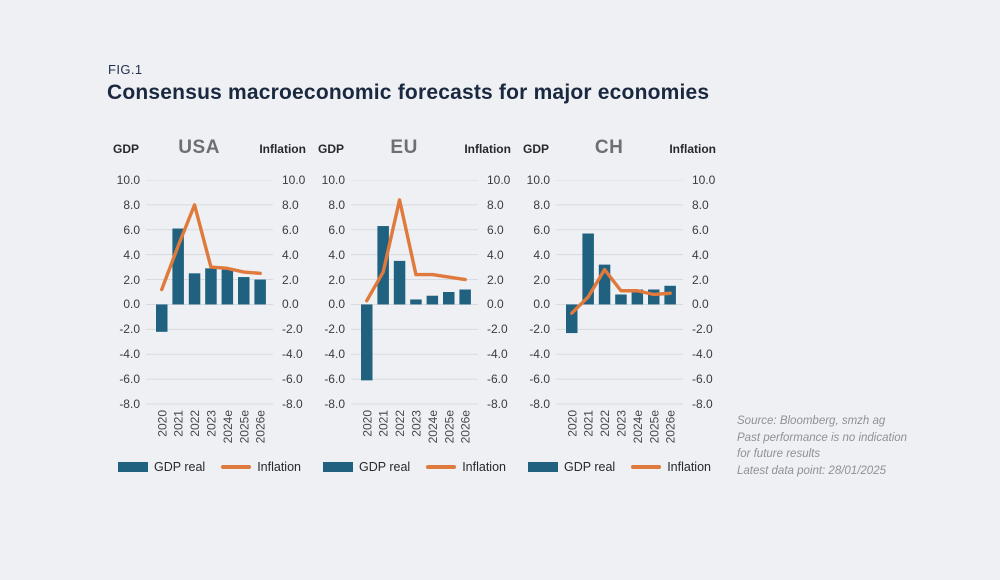 The width and height of the screenshot is (1000, 580). Describe the element at coordinates (199, 147) in the screenshot. I see `country-title-usa: USA` at that location.